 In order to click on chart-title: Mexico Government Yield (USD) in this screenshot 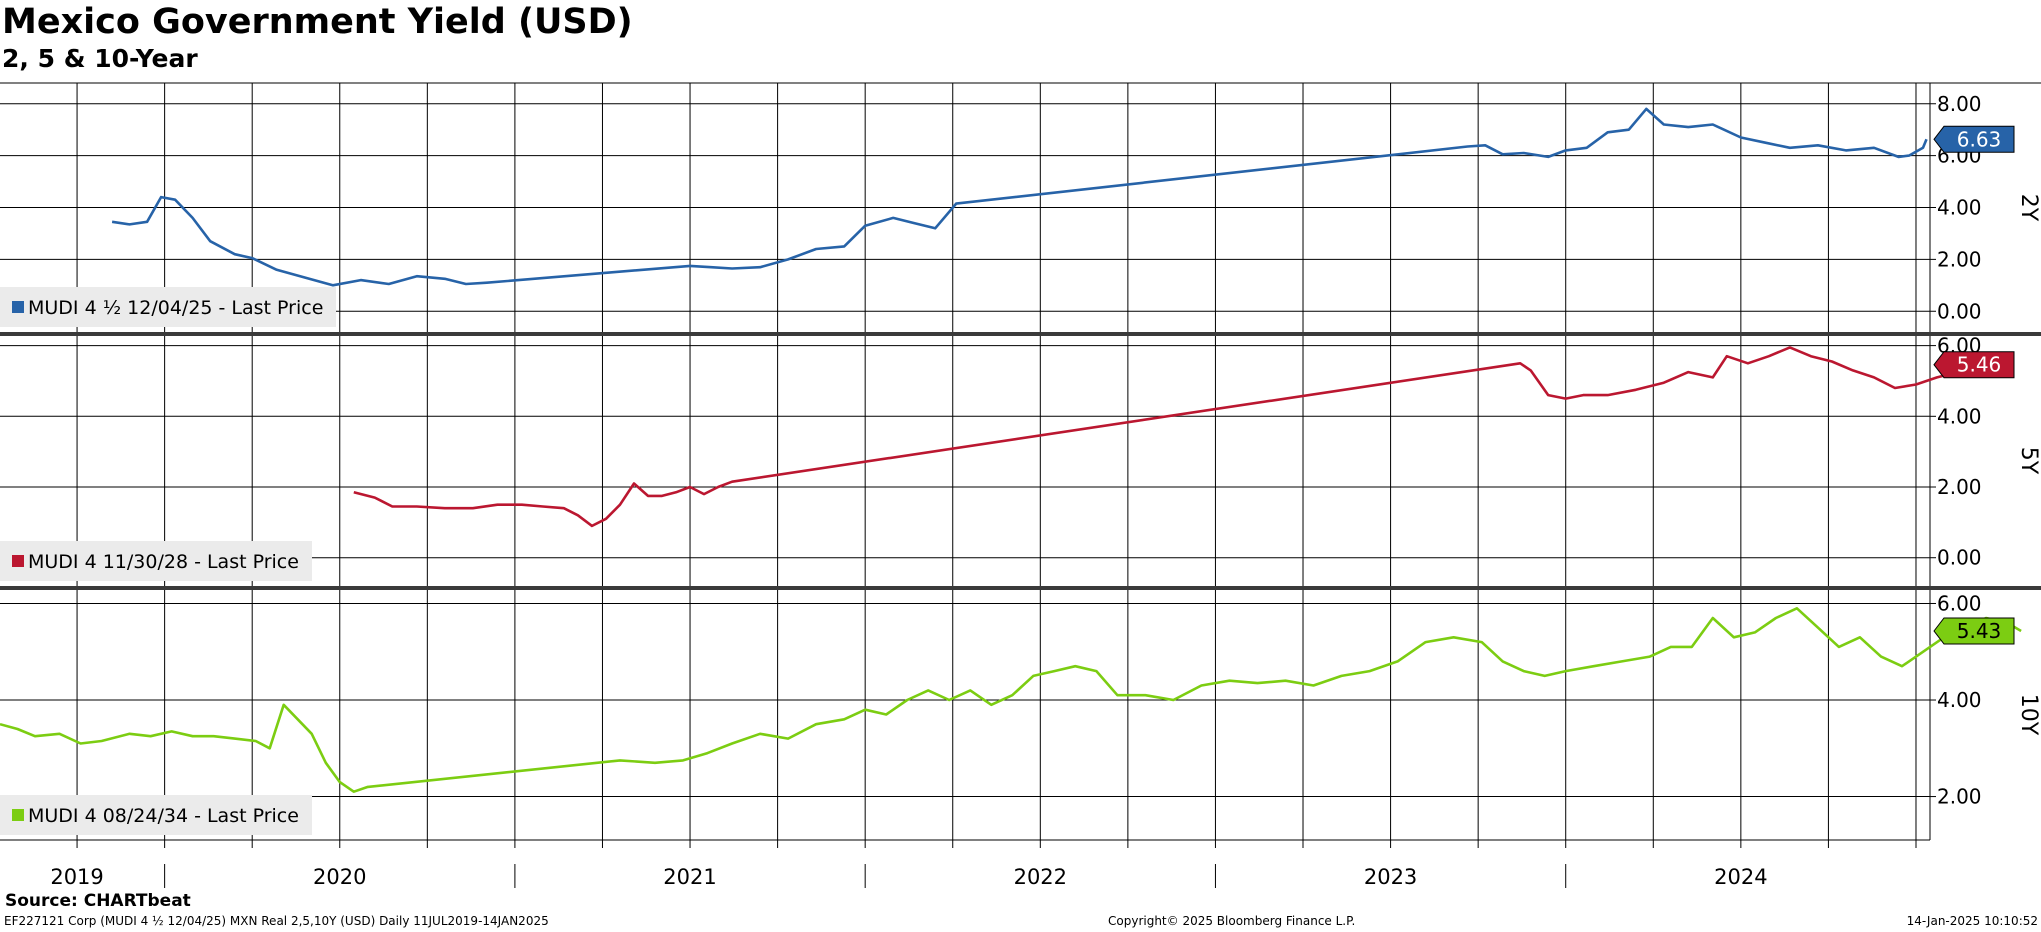, I will do `click(317, 22)`.